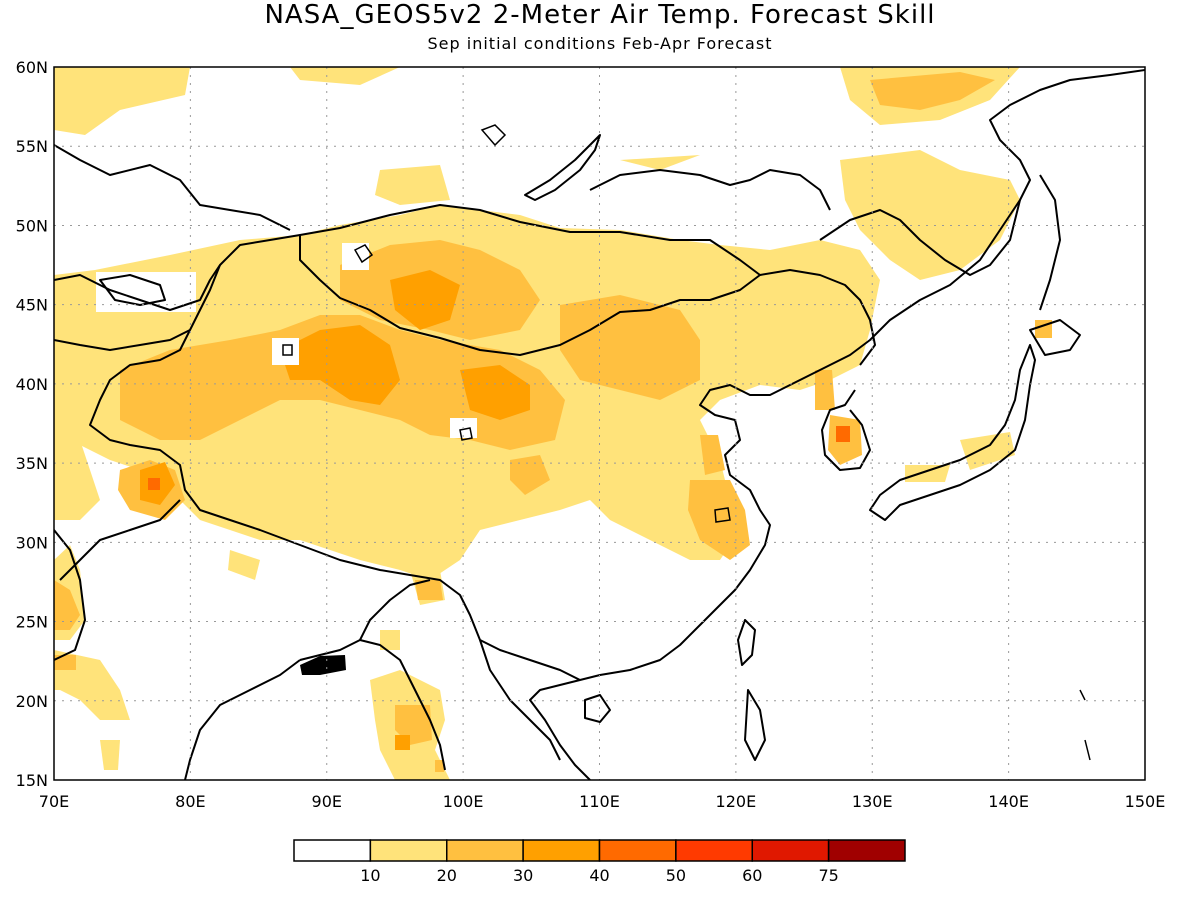  What do you see at coordinates (600, 43) in the screenshot?
I see `map-subtitle: Sep initial conditions Feb-Apr Forecast` at bounding box center [600, 43].